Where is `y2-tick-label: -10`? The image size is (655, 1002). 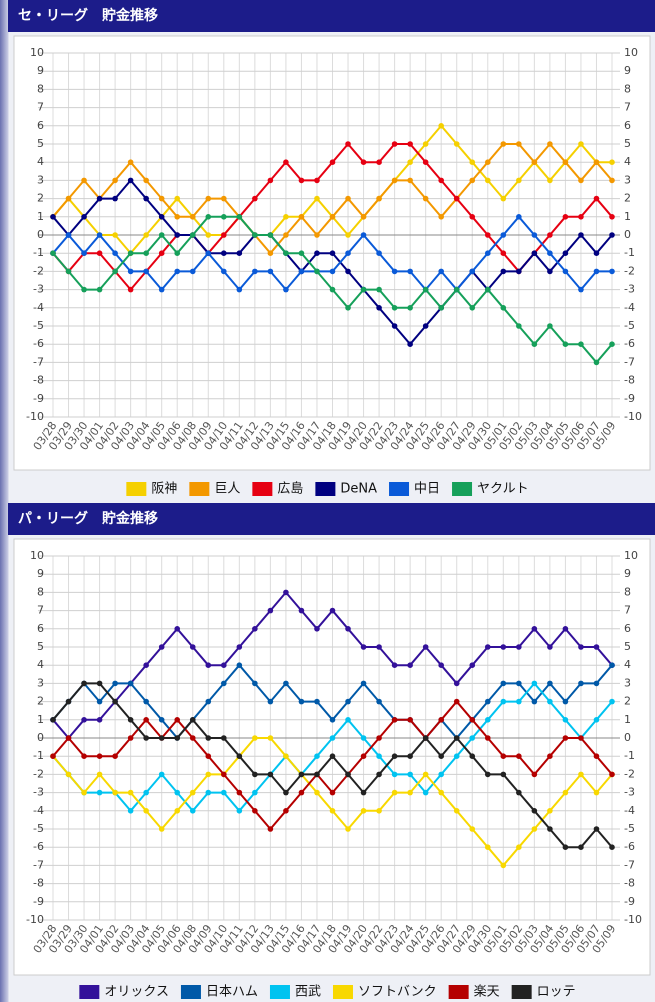
y2-tick-label: -10 is located at coordinates (633, 919).